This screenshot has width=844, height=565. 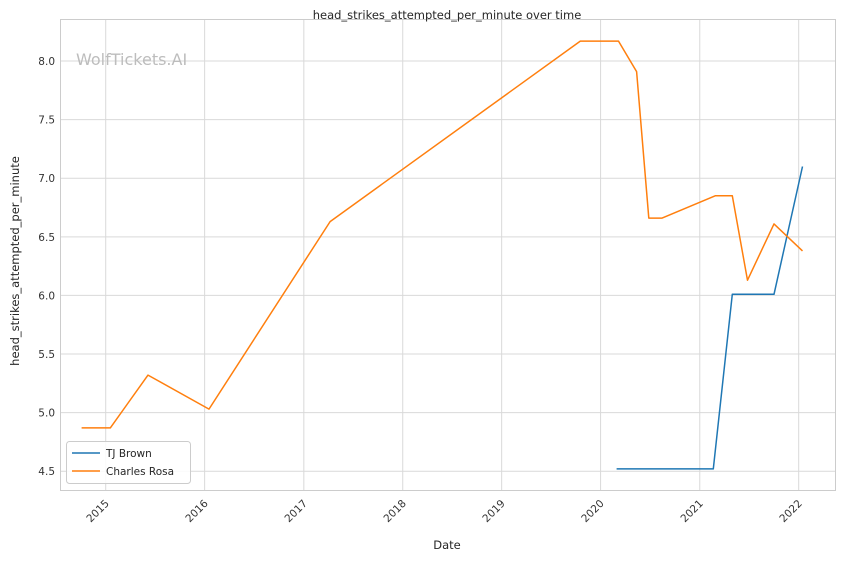 I want to click on legend-label-charles-rosa: Charles Rosa, so click(x=140, y=472).